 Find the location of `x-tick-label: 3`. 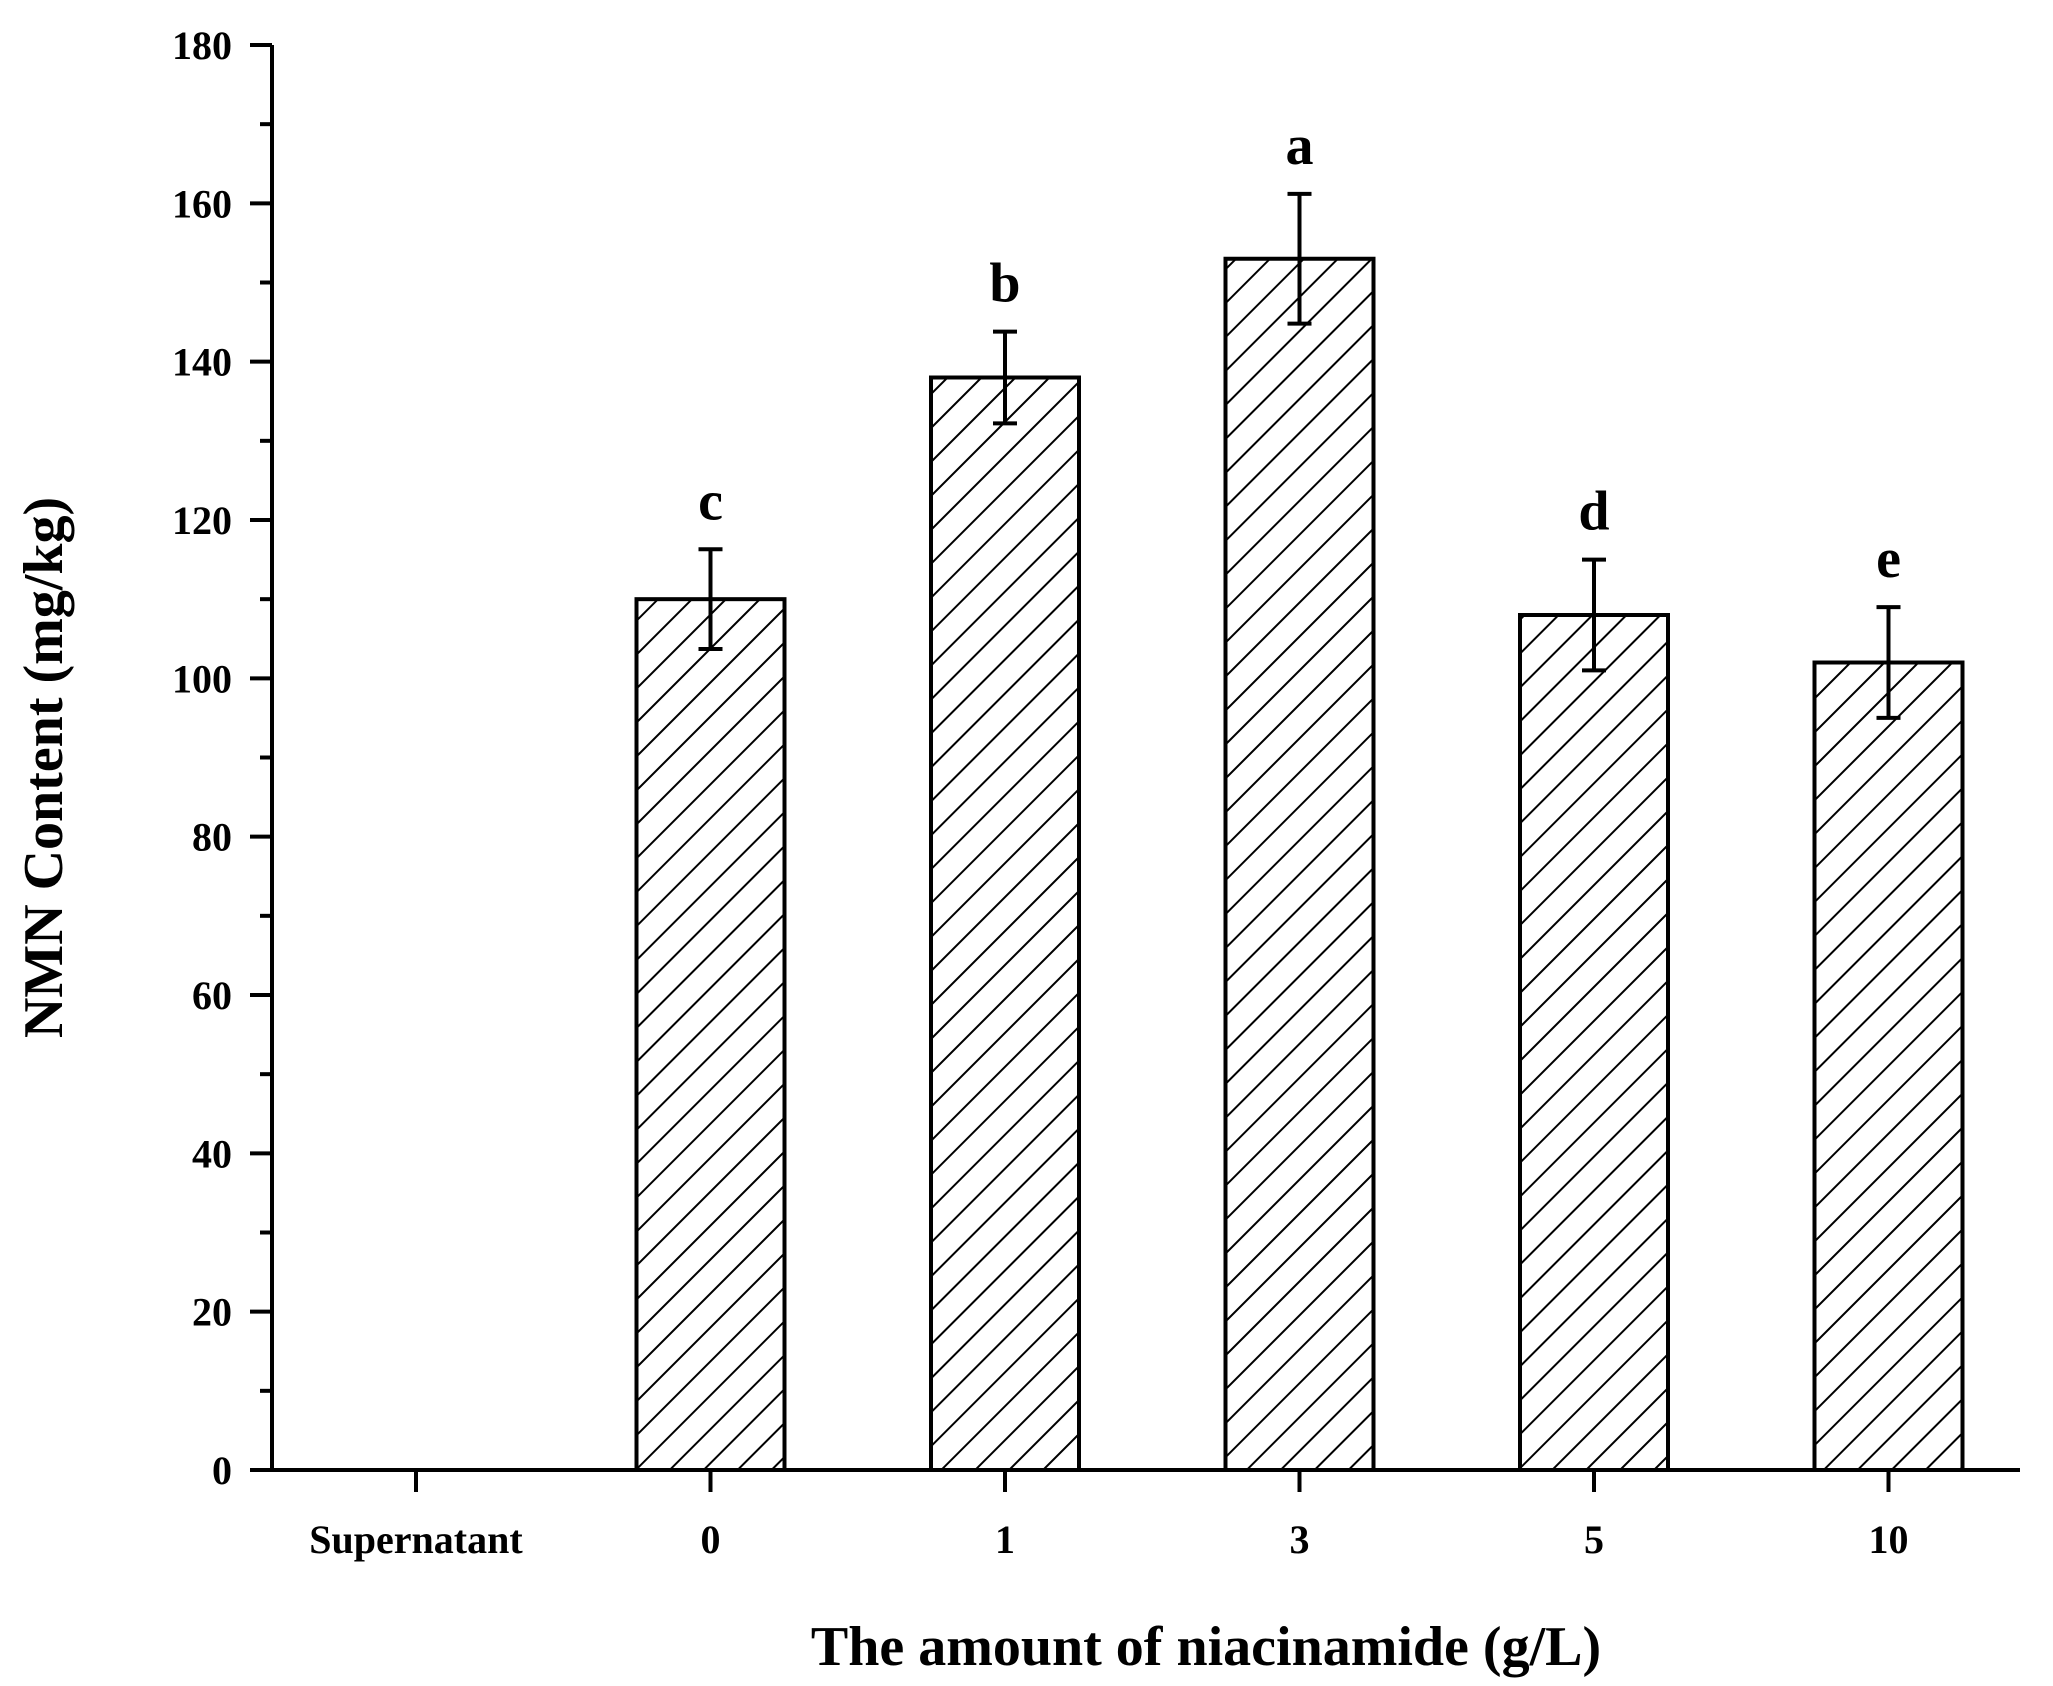

x-tick-label: 3 is located at coordinates (1300, 1539).